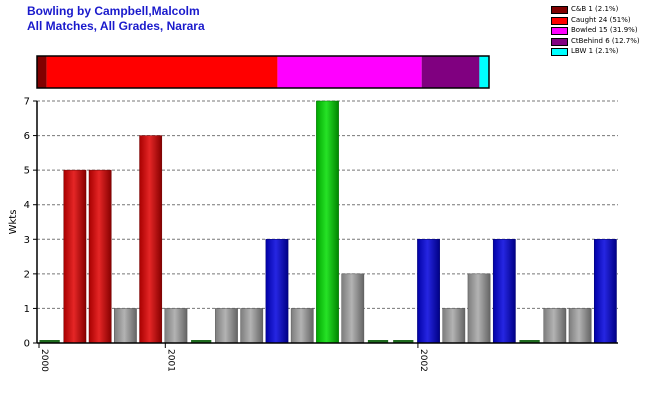 This screenshot has width=650, height=400. I want to click on chart-subtitle: All Matches, All Grades, Narara, so click(116, 26).